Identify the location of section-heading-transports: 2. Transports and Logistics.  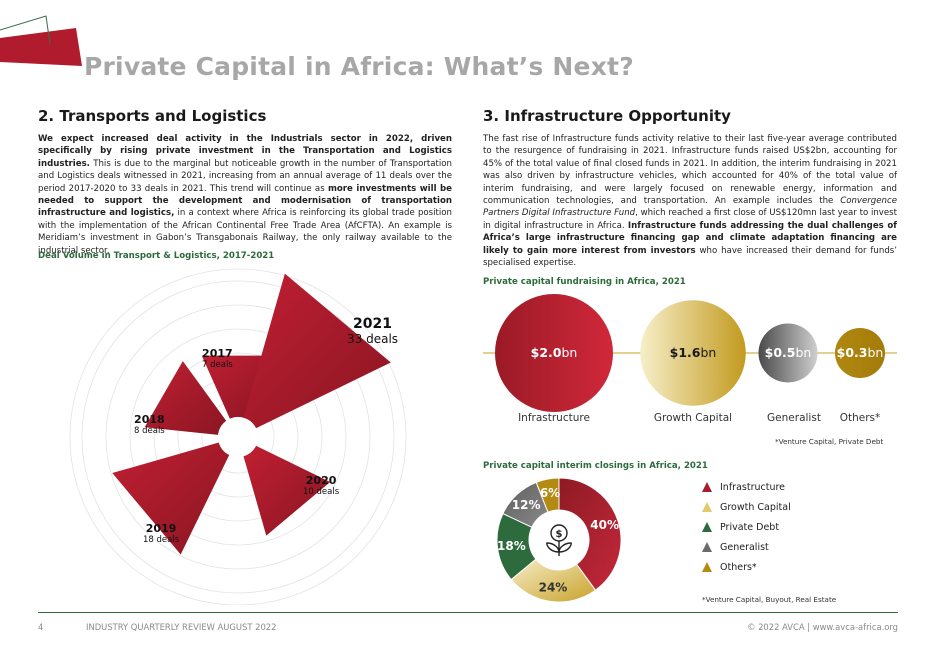
(152, 116).